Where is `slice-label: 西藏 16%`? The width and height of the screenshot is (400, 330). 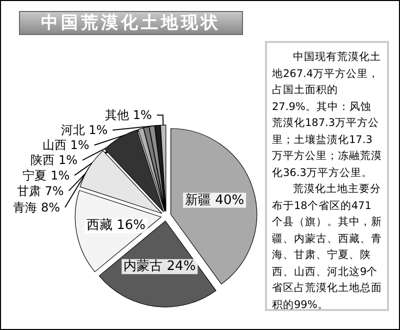
slice-label: 西藏 16% is located at coordinates (116, 226).